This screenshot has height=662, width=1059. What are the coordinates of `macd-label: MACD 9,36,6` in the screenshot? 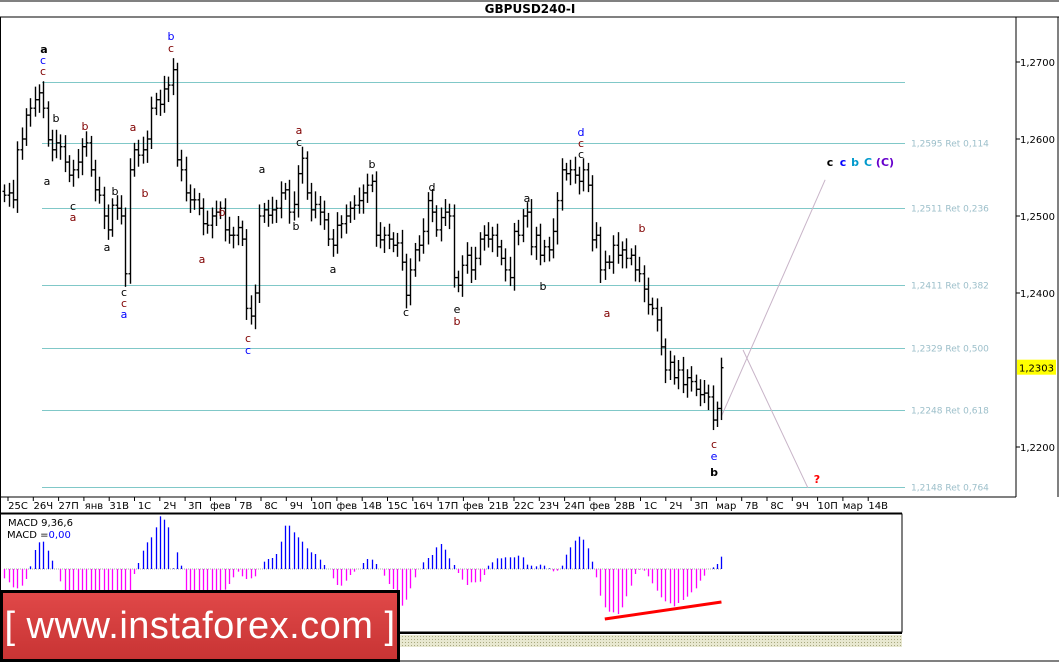 It's located at (40, 523).